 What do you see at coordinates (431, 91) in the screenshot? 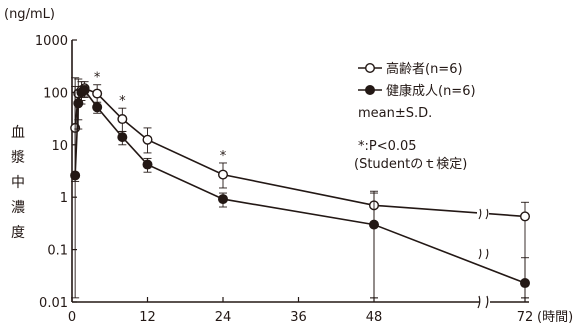
I see `legend-entry: 健康成人(n=6)` at bounding box center [431, 91].